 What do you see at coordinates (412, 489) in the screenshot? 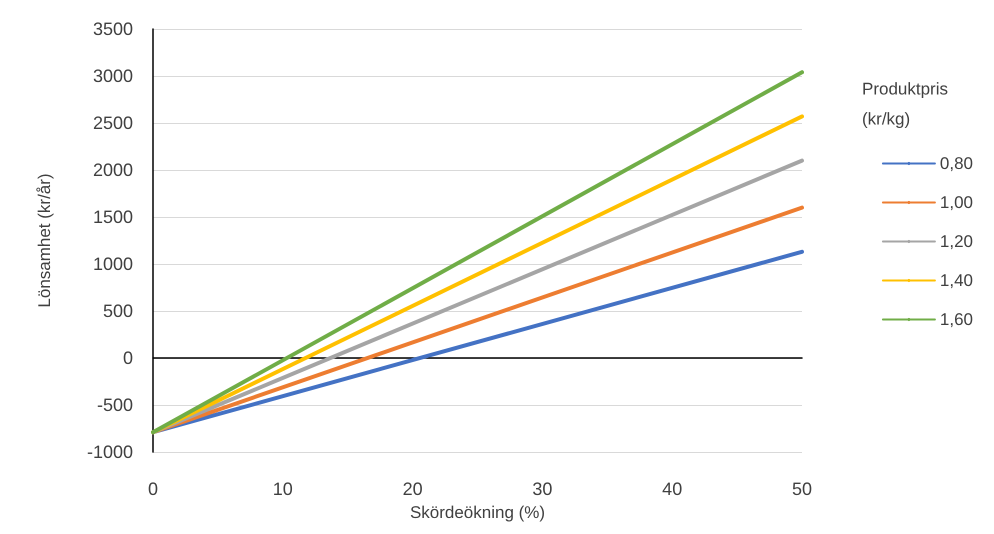
I see `x-tick-label: 20` at bounding box center [412, 489].